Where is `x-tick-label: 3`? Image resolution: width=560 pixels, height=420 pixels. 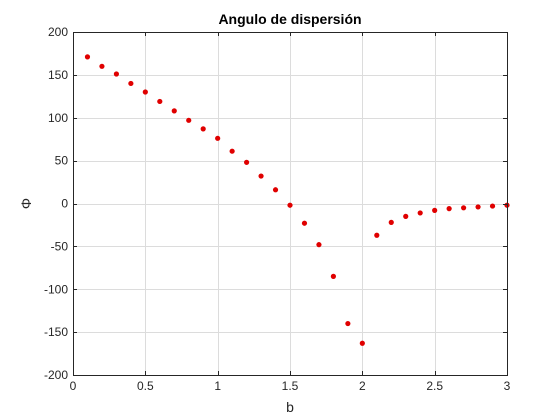 x-tick-label: 3 is located at coordinates (507, 386).